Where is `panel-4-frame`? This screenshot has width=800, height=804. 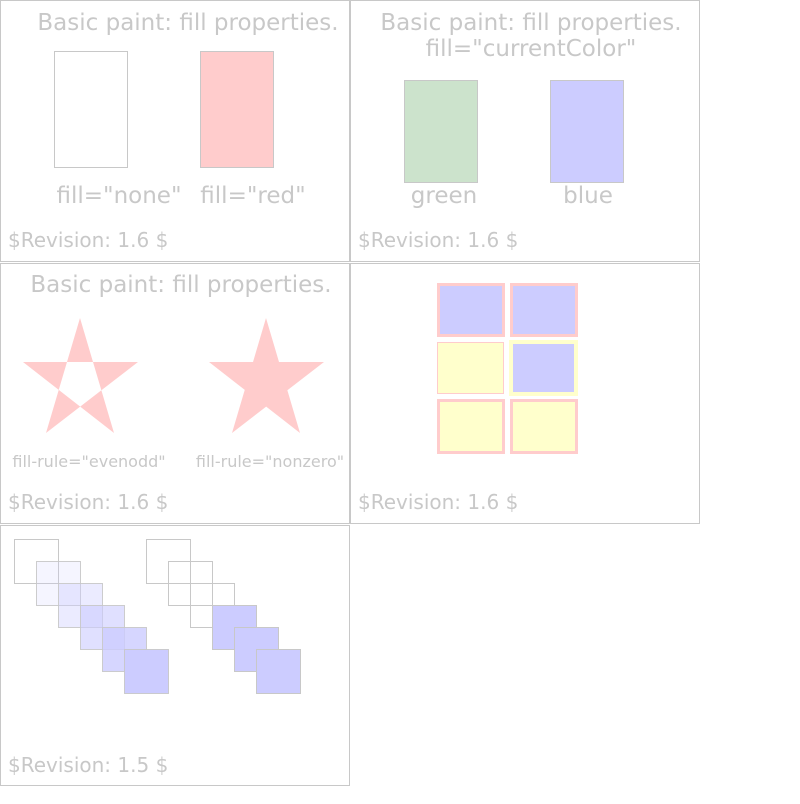
panel-4-frame is located at coordinates (525, 393).